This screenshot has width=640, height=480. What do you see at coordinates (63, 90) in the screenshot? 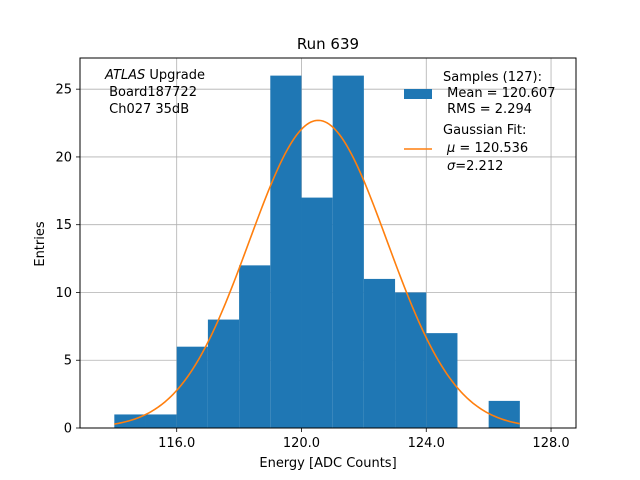
I see `y-tick-label: 25` at bounding box center [63, 90].